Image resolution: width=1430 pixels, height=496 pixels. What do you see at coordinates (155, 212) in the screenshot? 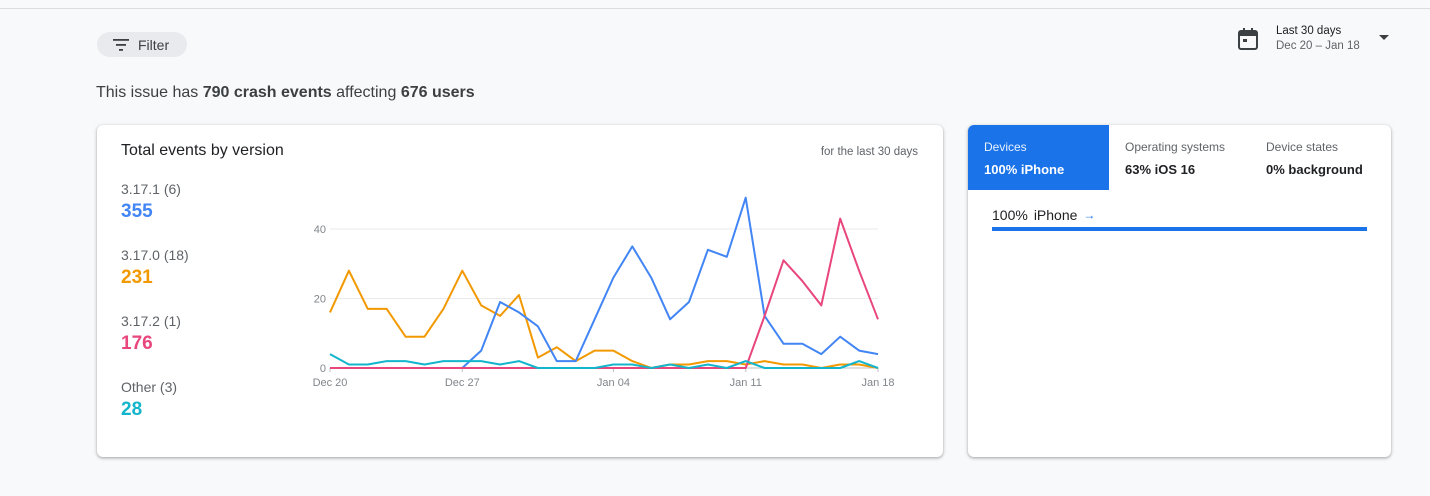
I see `legend-item: 3.17.1 (6) 355` at bounding box center [155, 212].